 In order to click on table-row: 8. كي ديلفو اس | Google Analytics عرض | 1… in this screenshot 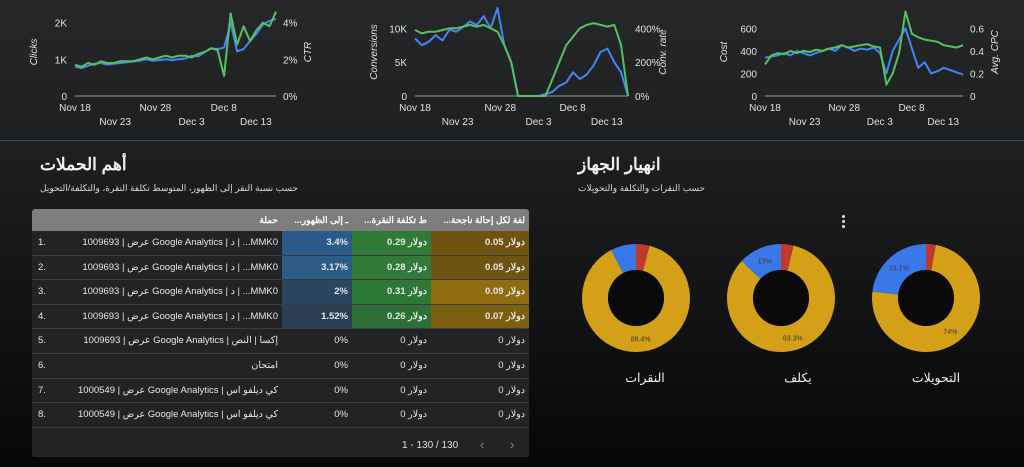, I will do `click(280, 415)`.